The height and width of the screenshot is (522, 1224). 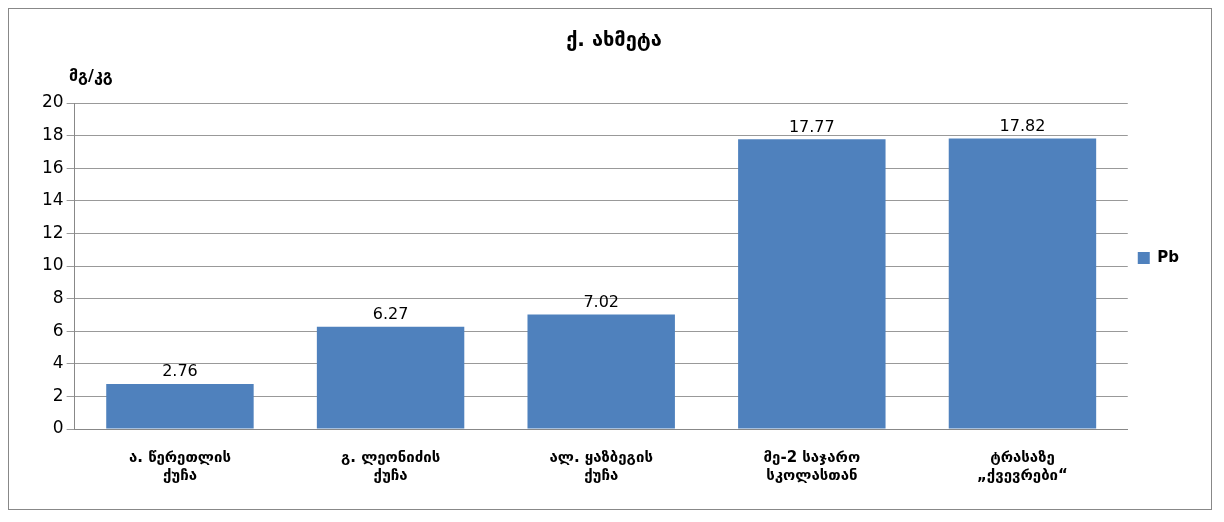 I want to click on y-tick-label: 12, so click(x=52, y=231).